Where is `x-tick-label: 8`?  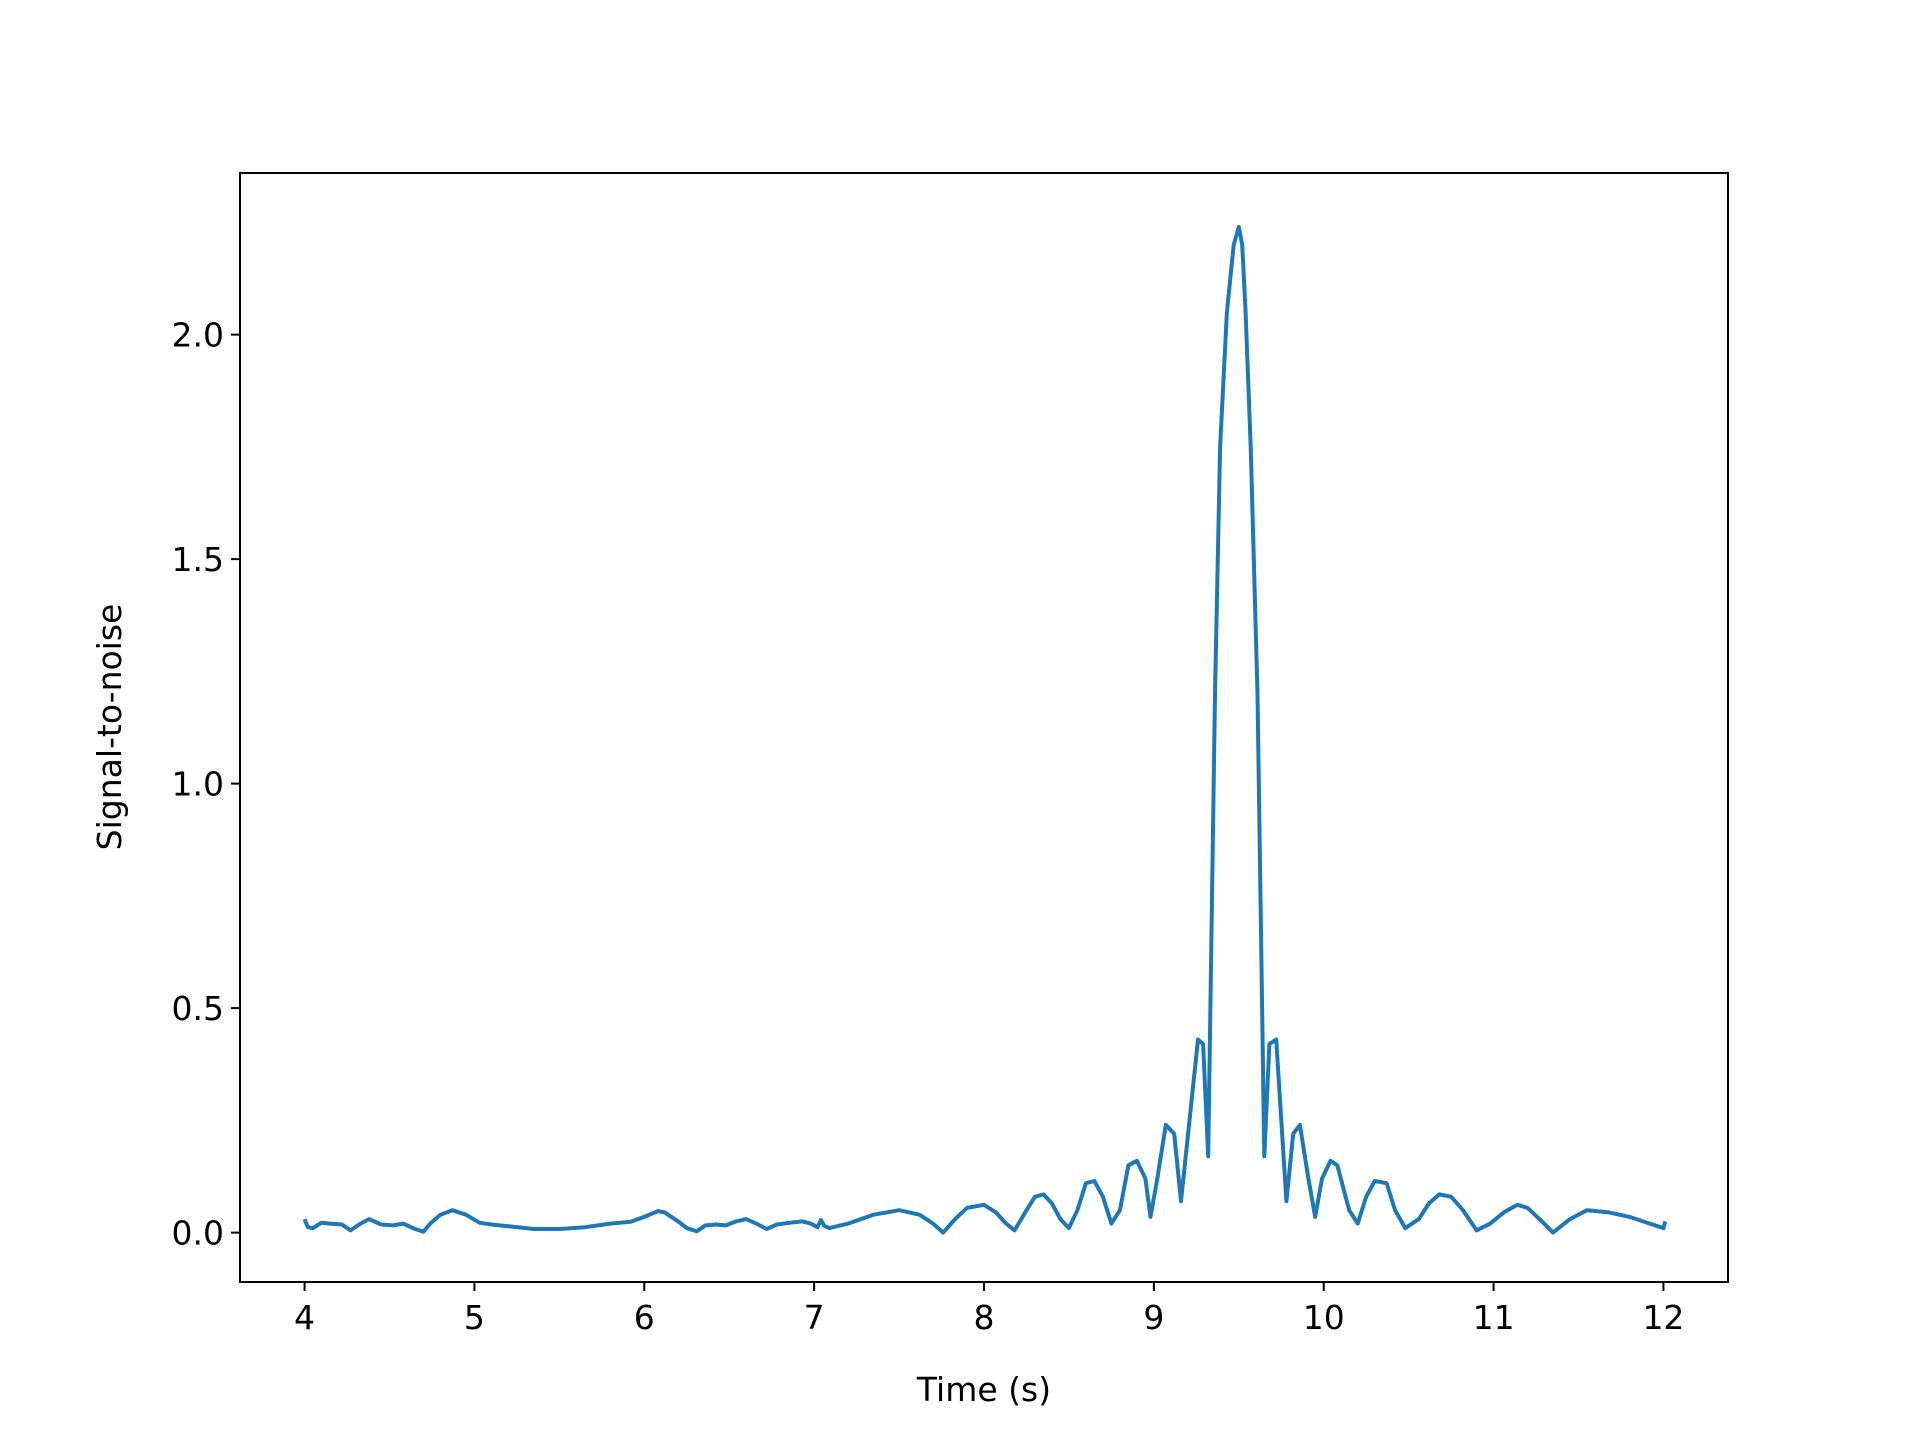 x-tick-label: 8 is located at coordinates (984, 1317).